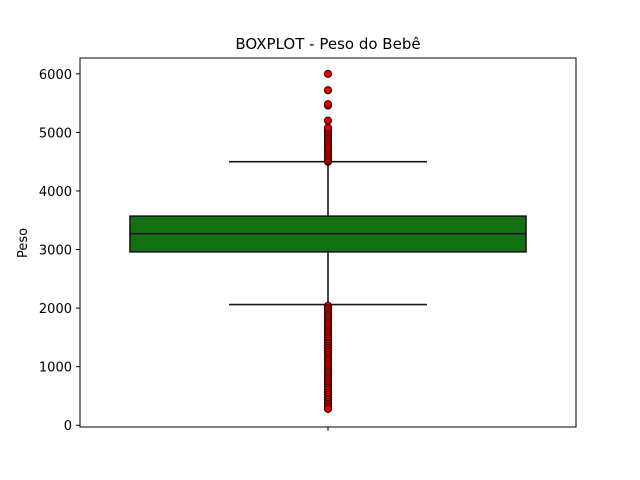 The width and height of the screenshot is (640, 480). Describe the element at coordinates (55, 309) in the screenshot. I see `y-tick-label: 2000` at that location.